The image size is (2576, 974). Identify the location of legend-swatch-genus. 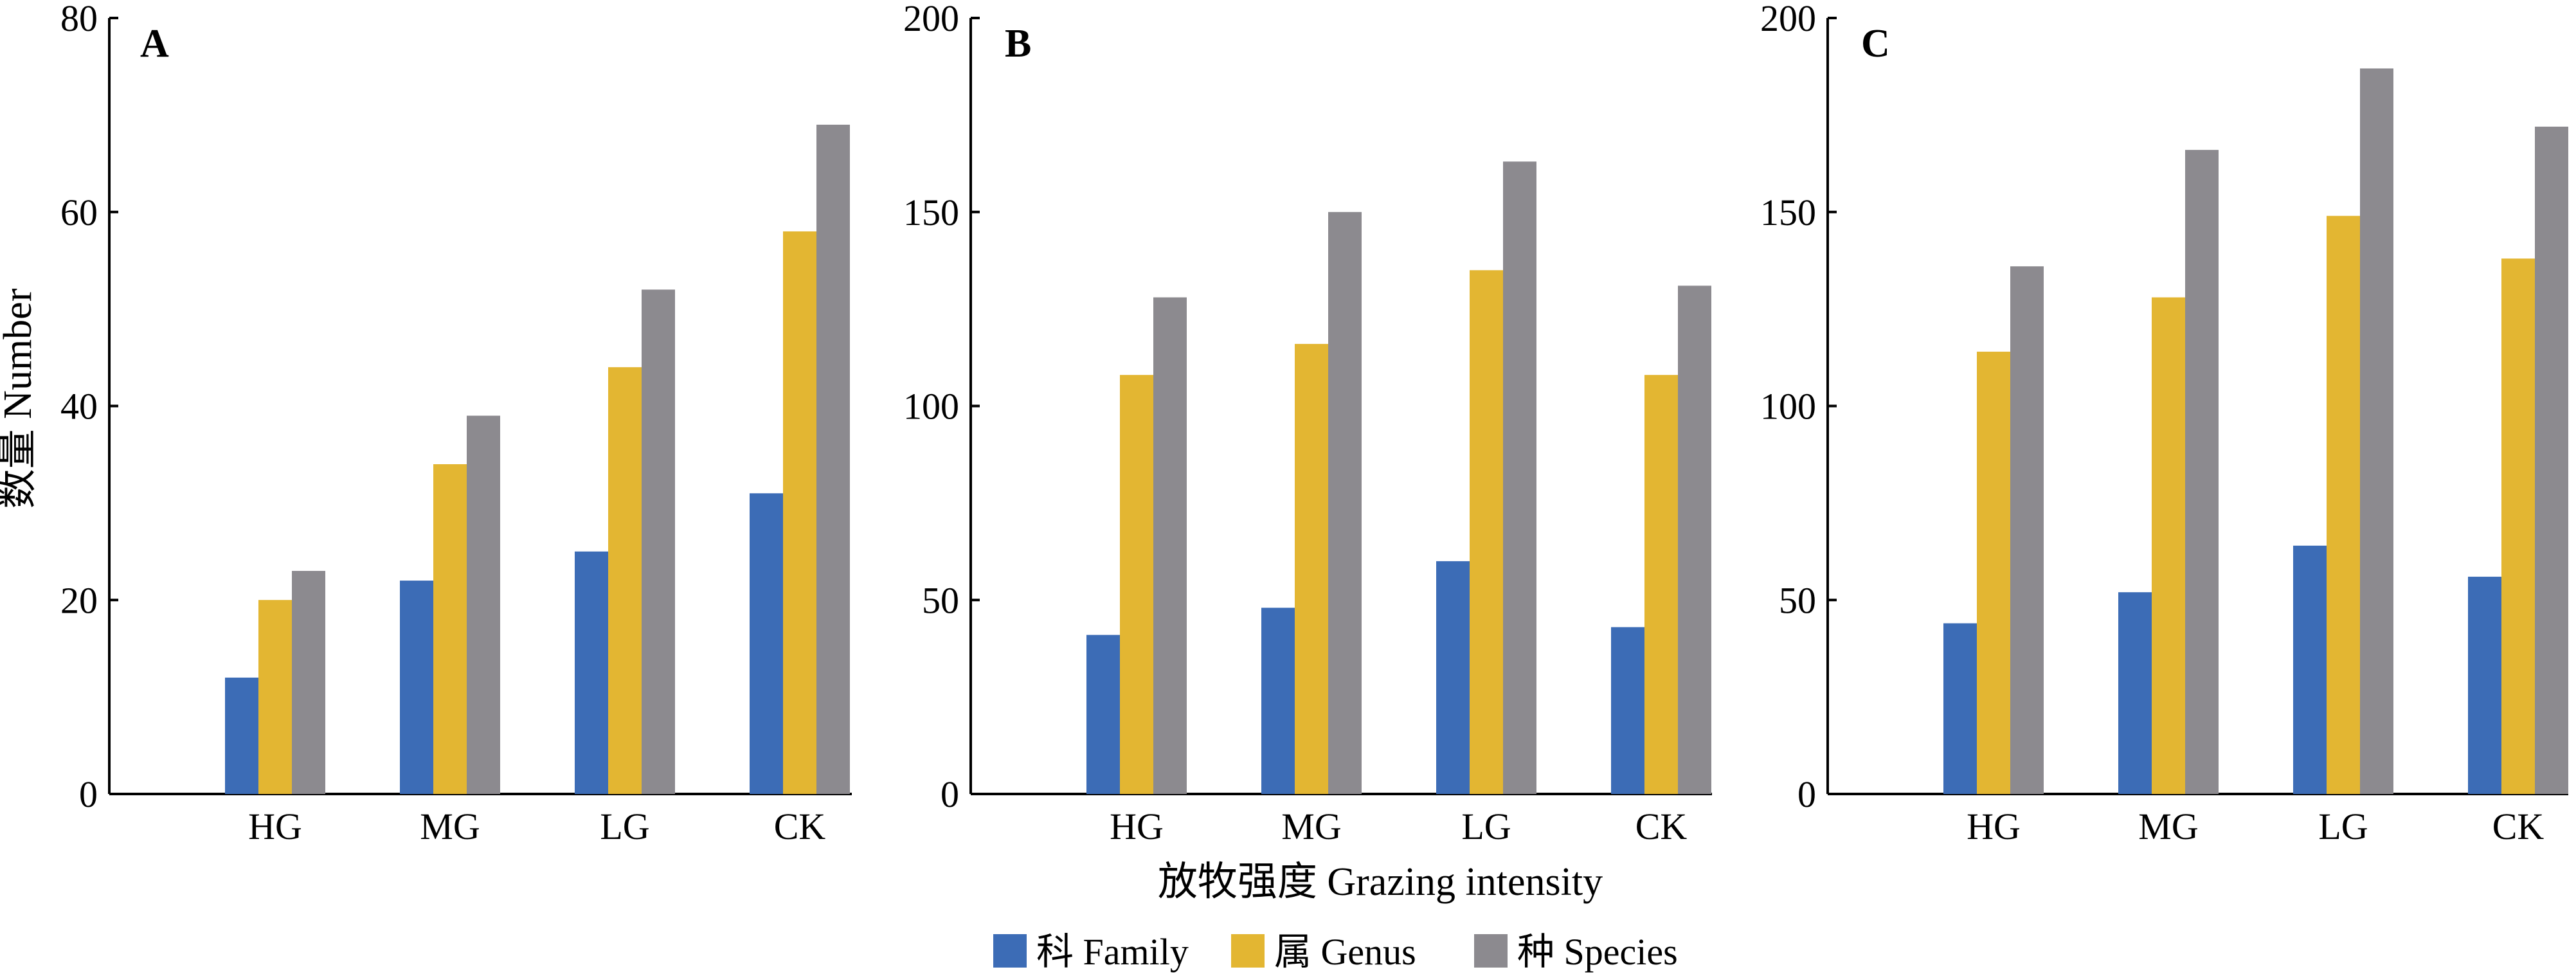
(1248, 951).